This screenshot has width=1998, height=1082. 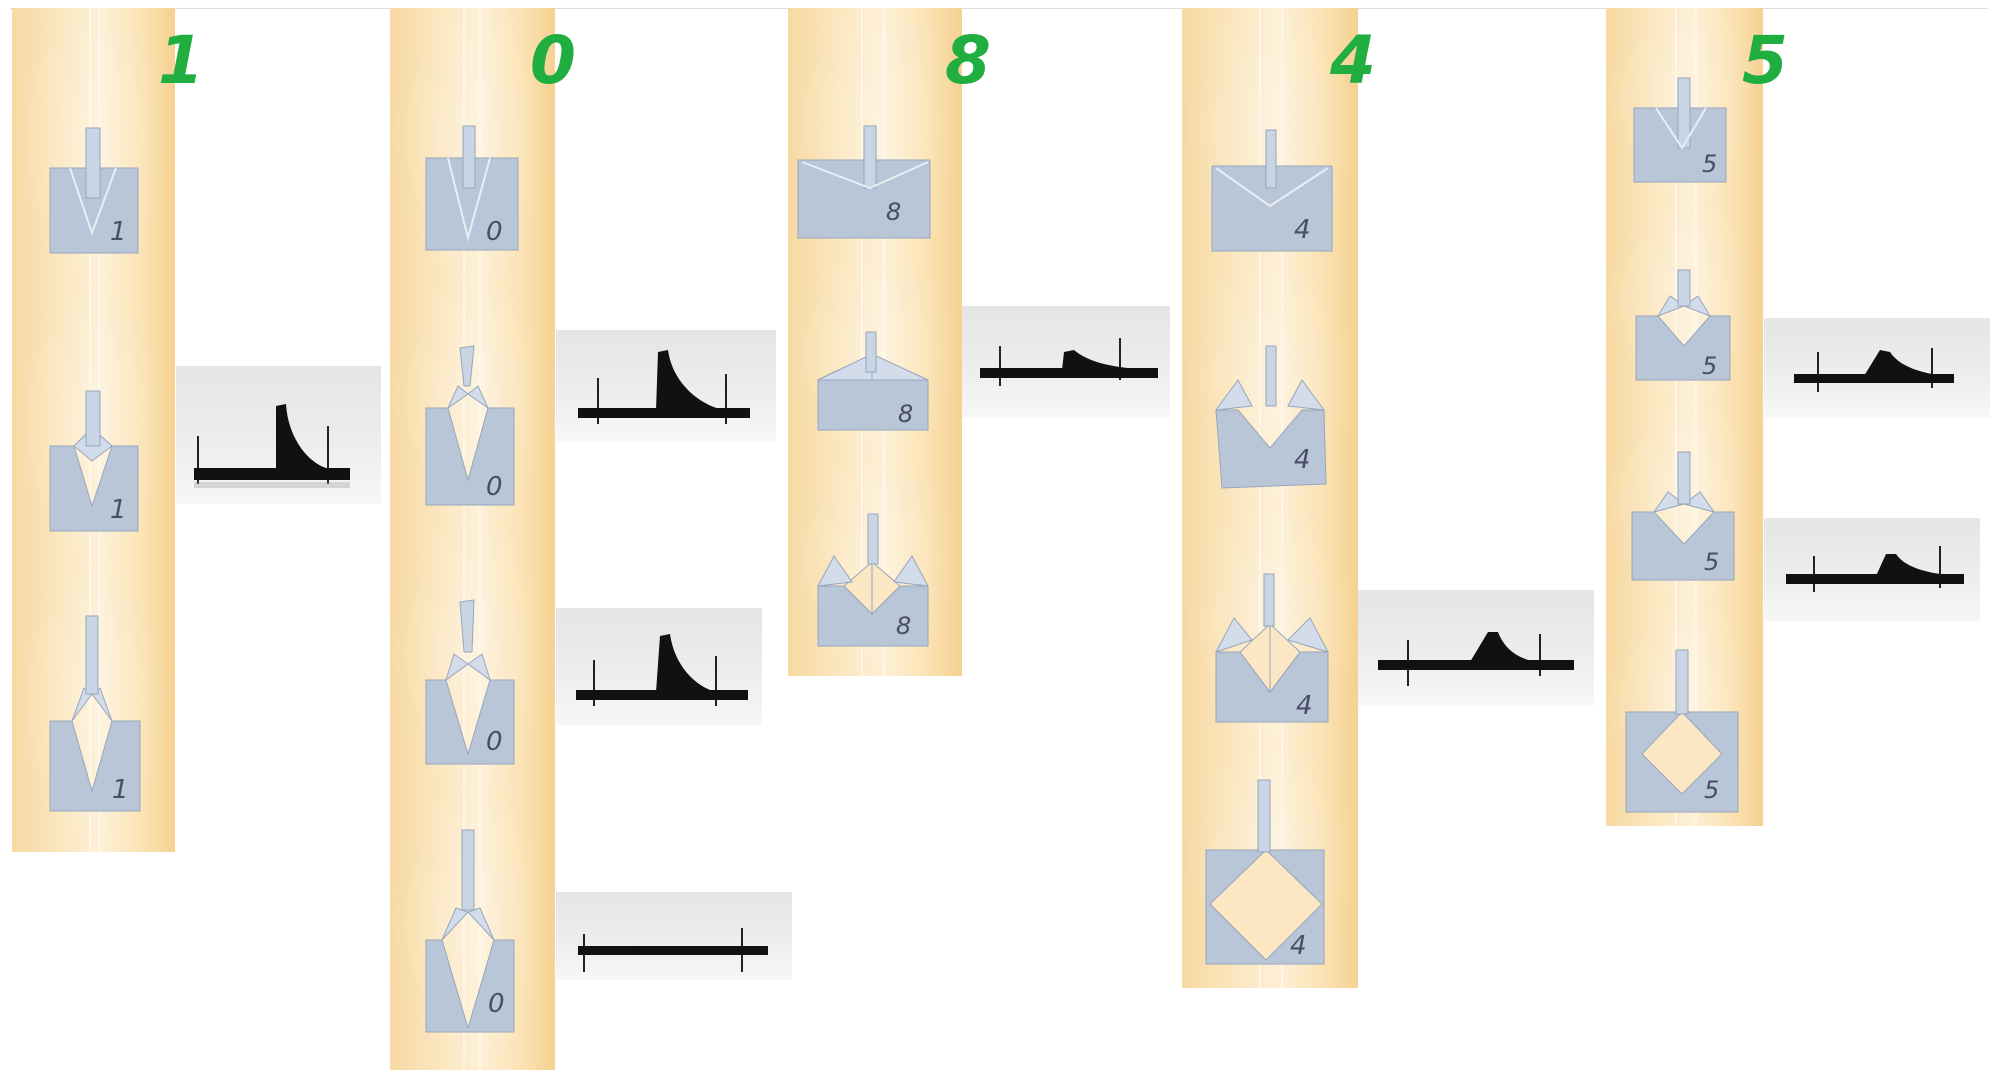 What do you see at coordinates (1684, 508) in the screenshot?
I see `column-5-step-3-photo: 5` at bounding box center [1684, 508].